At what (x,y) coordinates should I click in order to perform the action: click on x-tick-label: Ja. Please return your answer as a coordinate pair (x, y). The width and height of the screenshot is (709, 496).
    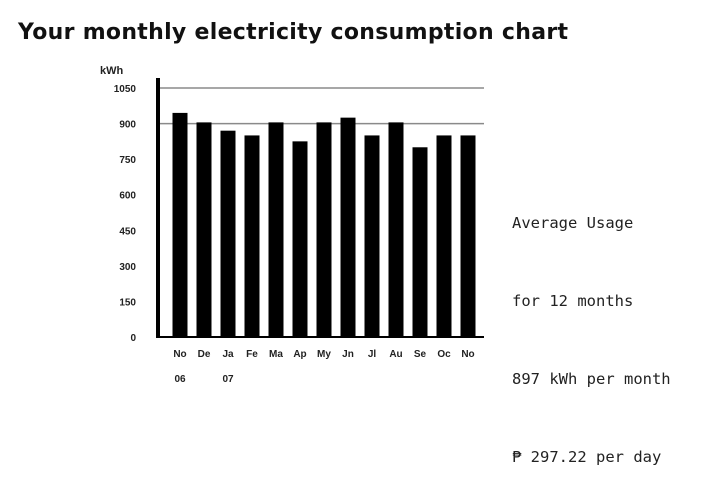
    Looking at the image, I should click on (228, 354).